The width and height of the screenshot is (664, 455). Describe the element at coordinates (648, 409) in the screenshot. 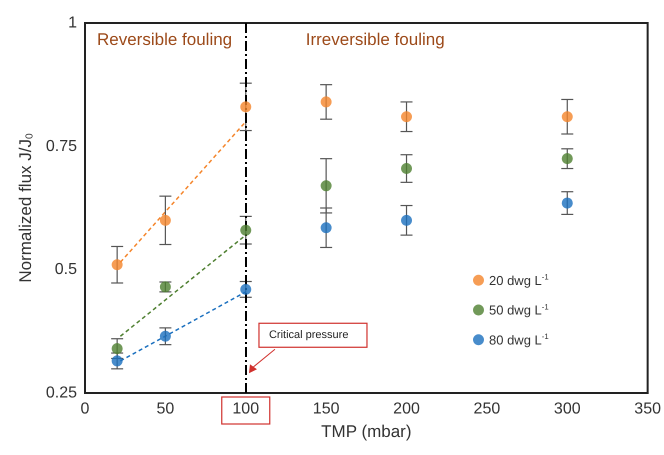

I see `x-tick-label: 350` at that location.